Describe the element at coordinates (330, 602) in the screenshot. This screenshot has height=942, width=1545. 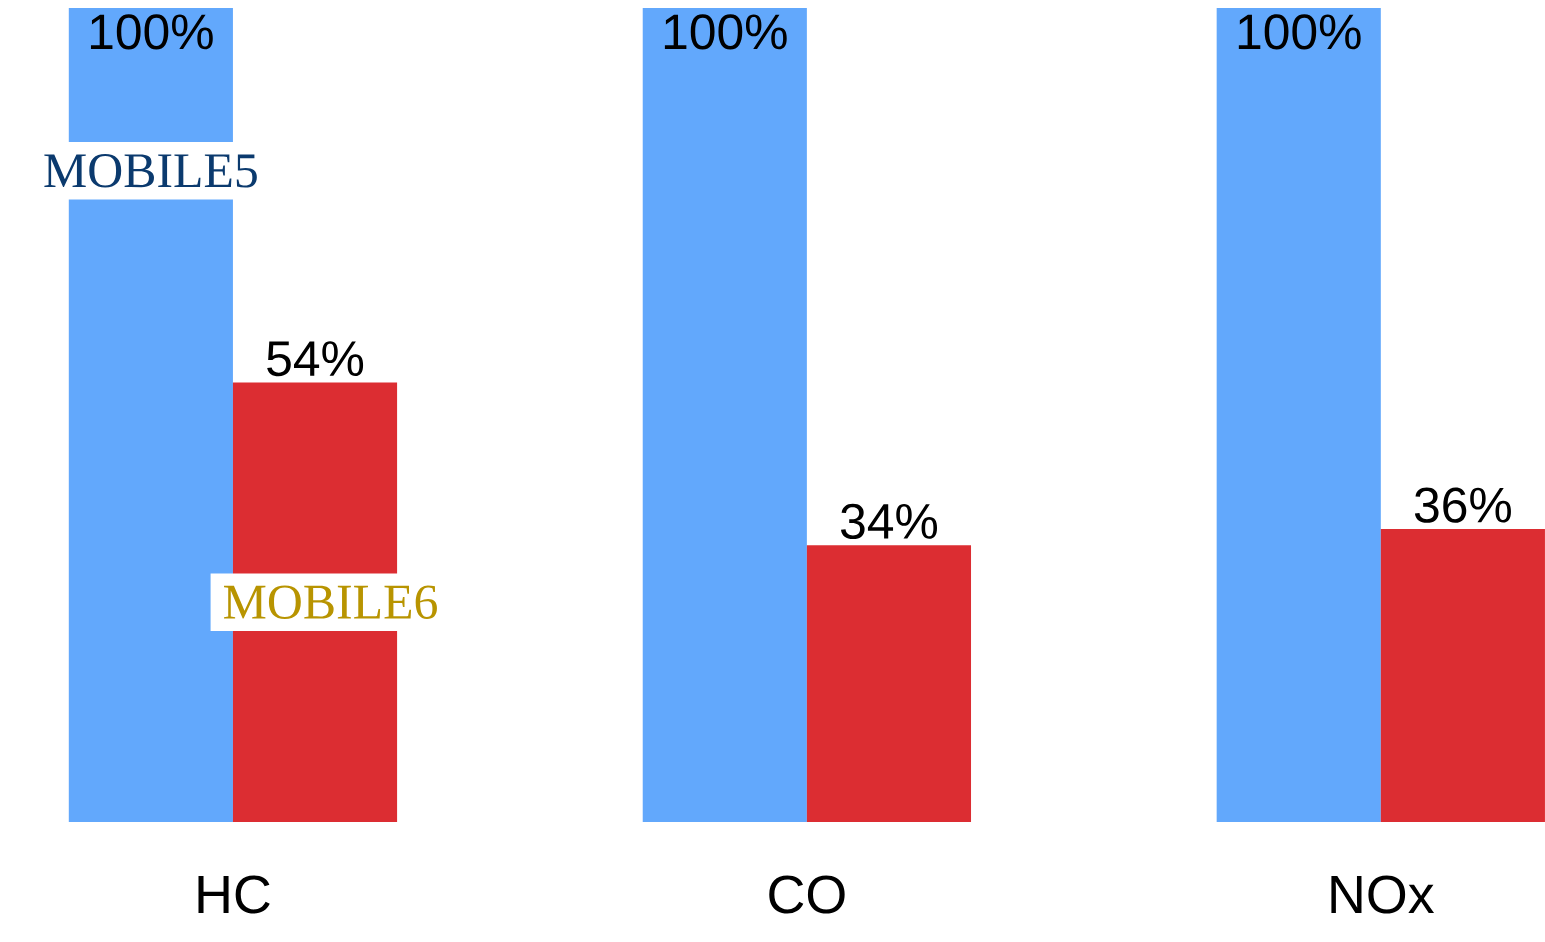
I see `series-label: MOBILE6` at that location.